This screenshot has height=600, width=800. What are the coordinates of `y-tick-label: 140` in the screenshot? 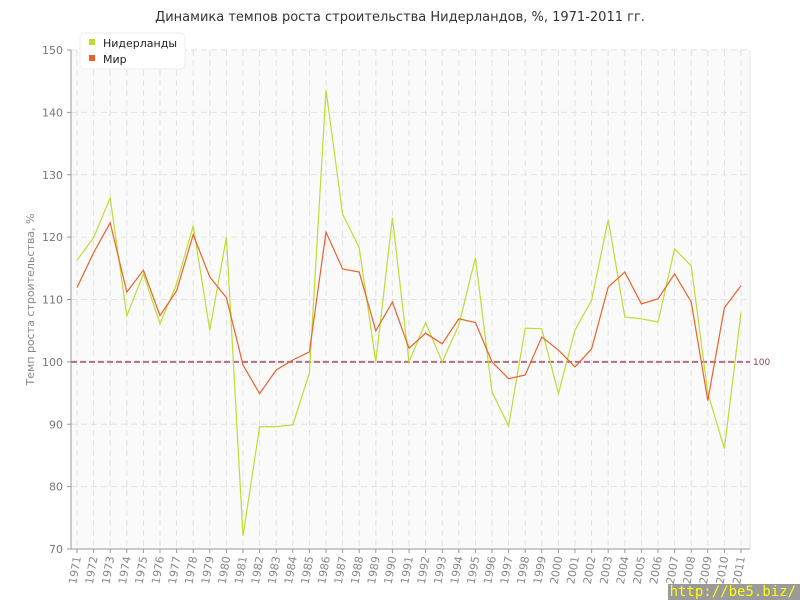 It's located at (52, 112).